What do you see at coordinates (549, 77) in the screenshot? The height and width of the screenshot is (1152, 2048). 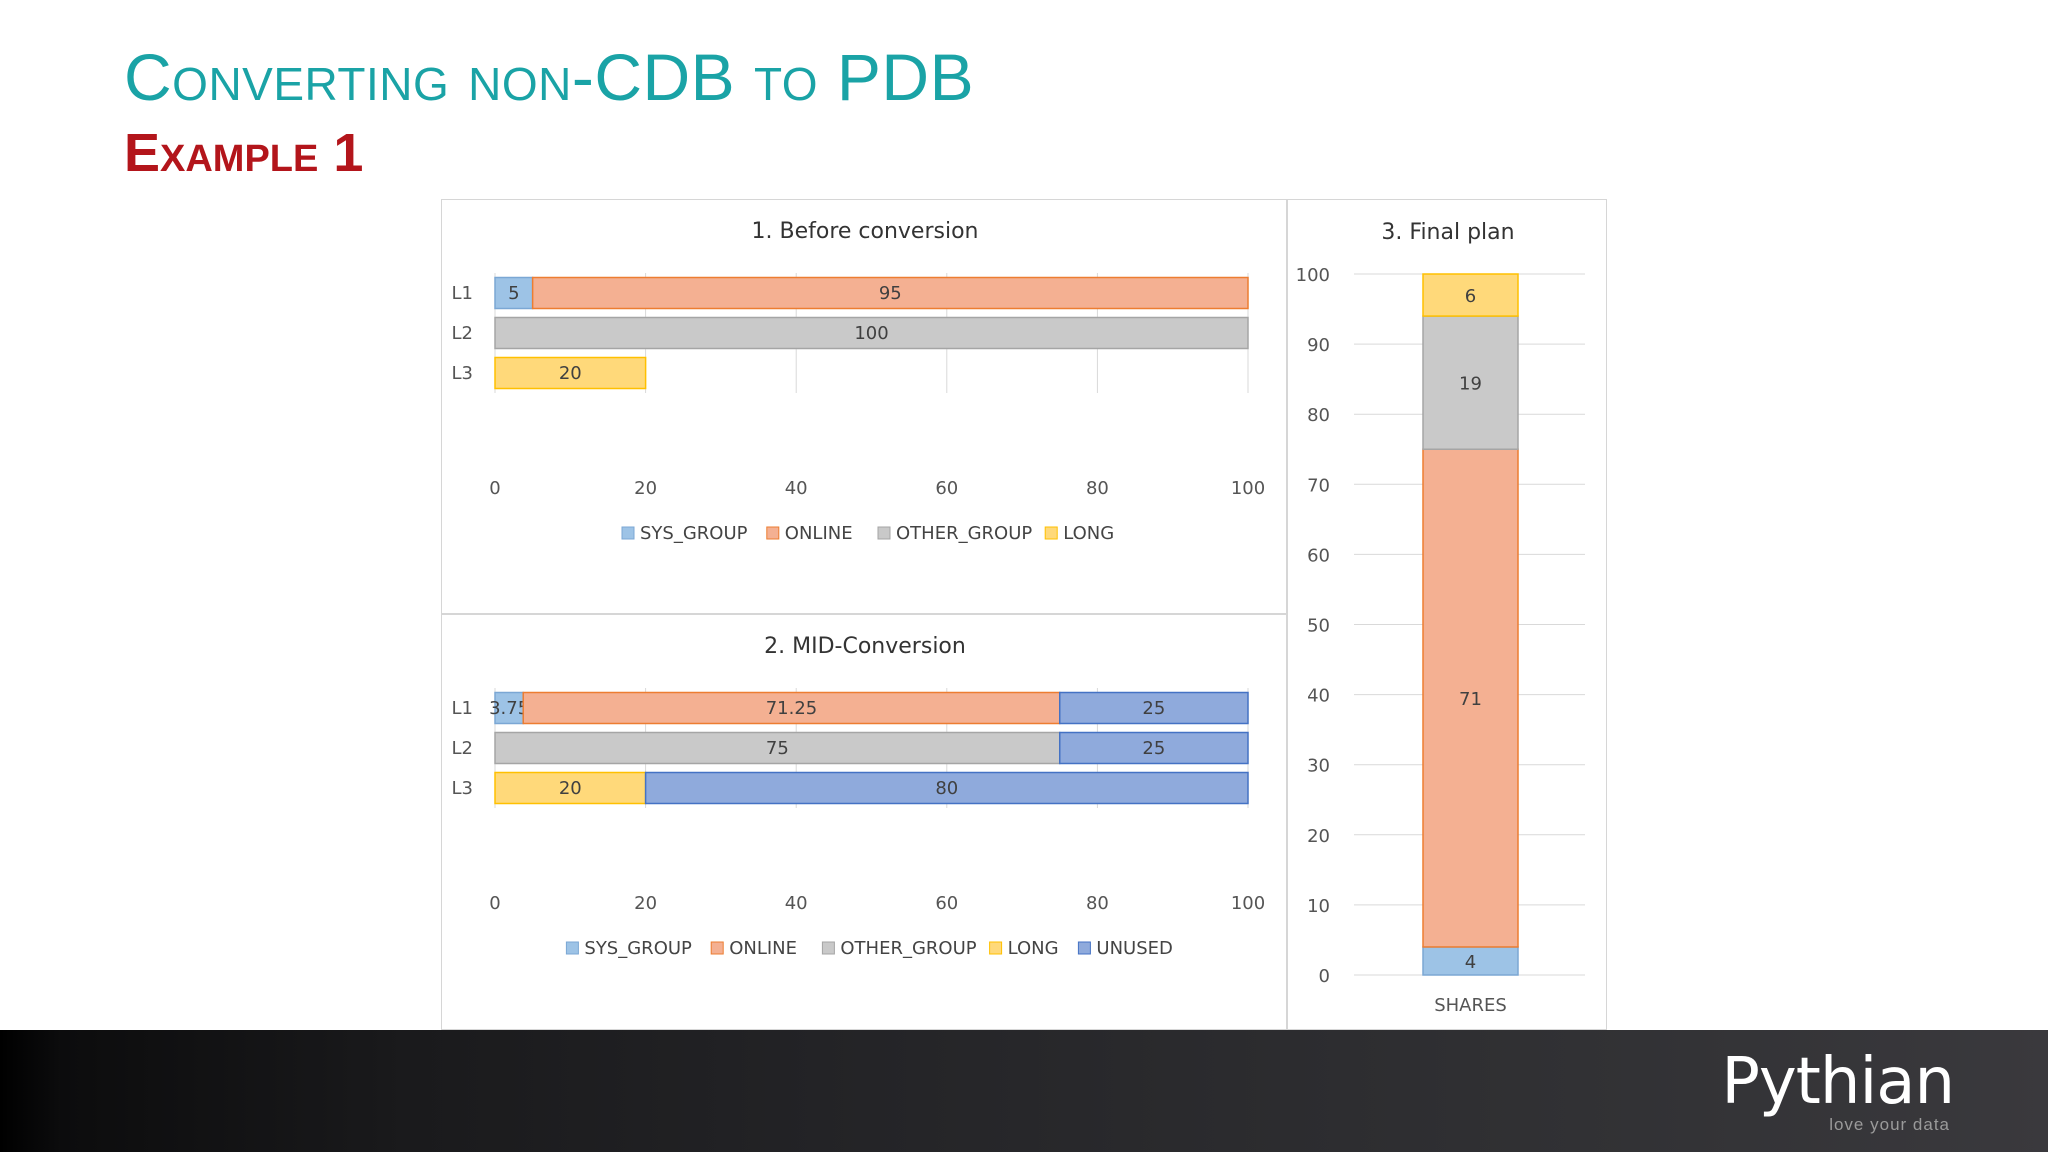 I see `slide-title: Converting non-CDB to PDB` at bounding box center [549, 77].